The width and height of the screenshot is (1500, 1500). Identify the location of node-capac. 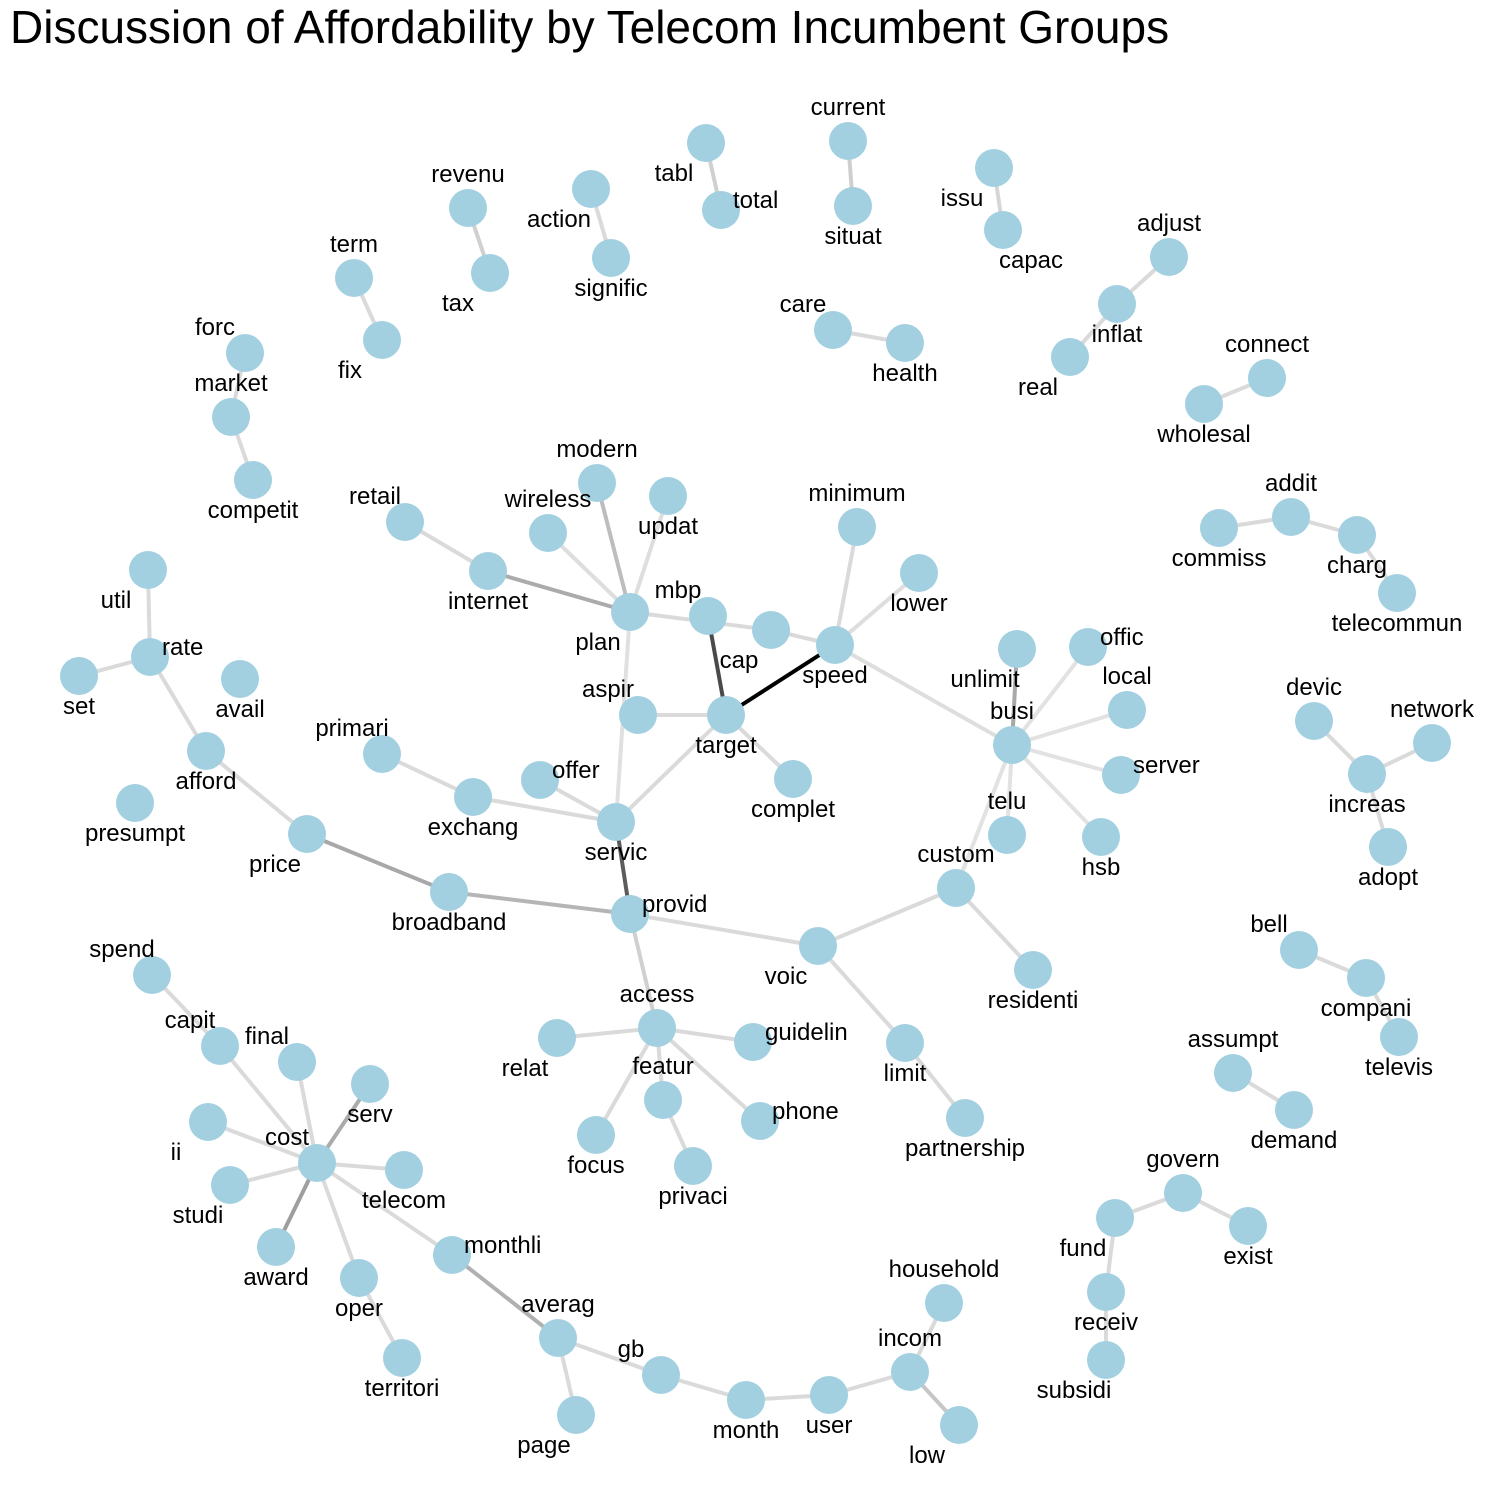
(1003, 230).